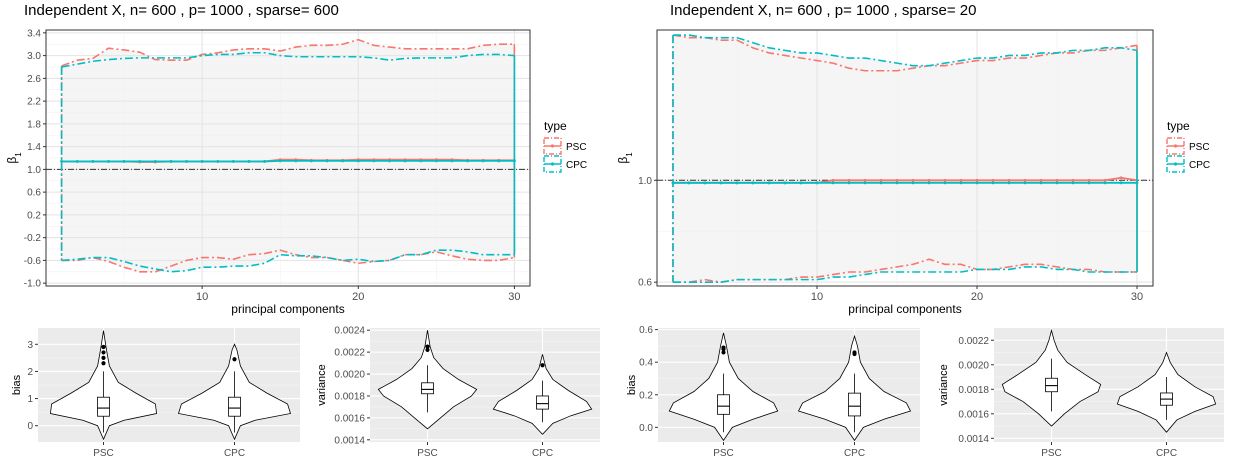 Image resolution: width=1233 pixels, height=467 pixels. What do you see at coordinates (1137, 297) in the screenshot?
I see `x-tick-label: 30` at bounding box center [1137, 297].